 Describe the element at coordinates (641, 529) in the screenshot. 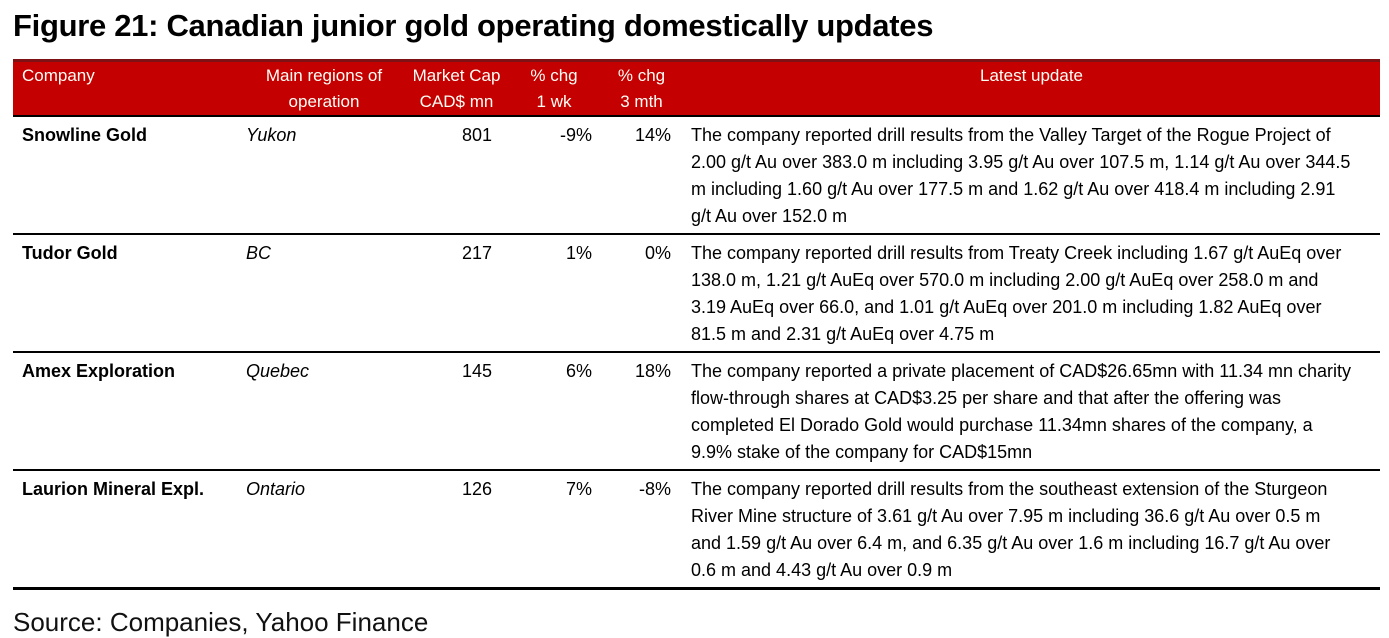

I see `chg-3mth-cell: -8%` at that location.